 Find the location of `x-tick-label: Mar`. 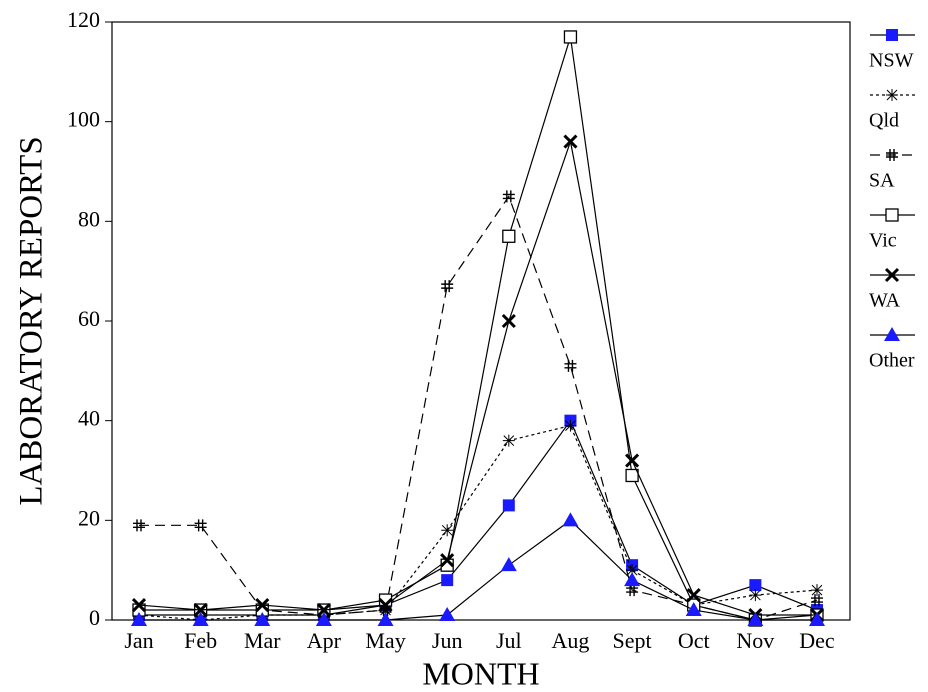

x-tick-label: Mar is located at coordinates (262, 640).